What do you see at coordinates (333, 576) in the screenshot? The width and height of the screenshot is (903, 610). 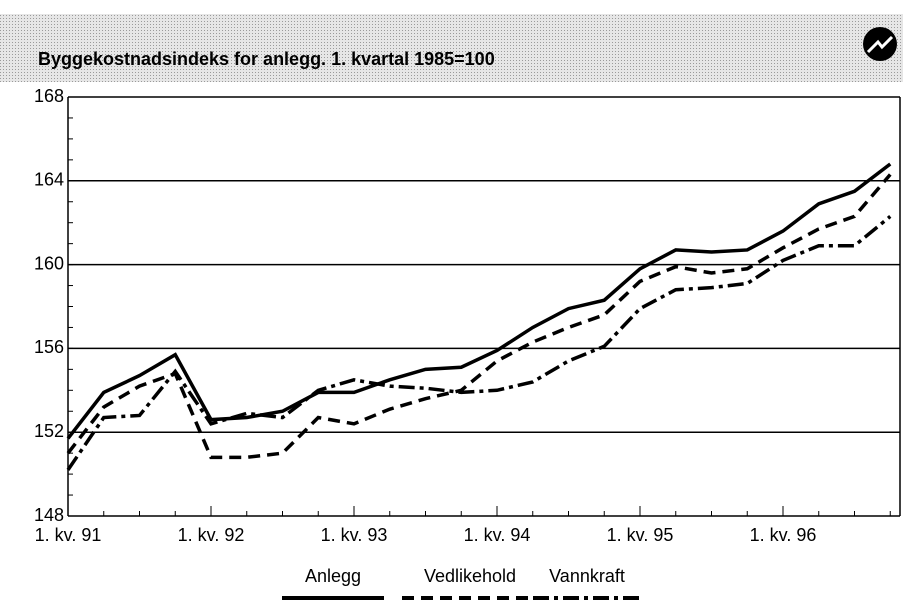 I see `legend-label: Anlegg` at bounding box center [333, 576].